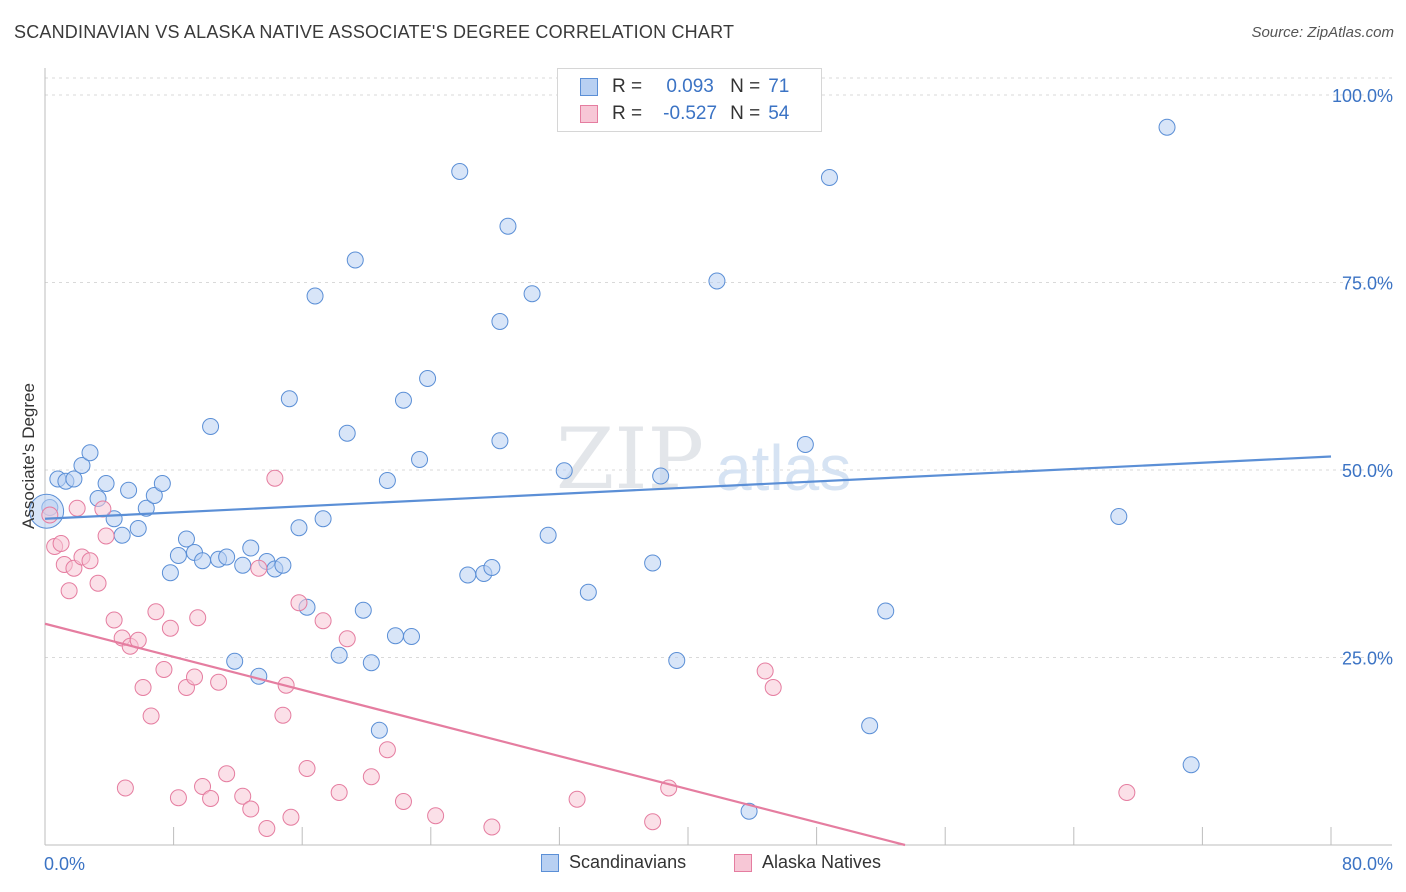  I want to click on legend-swatch-alaska-natives, so click(589, 114).